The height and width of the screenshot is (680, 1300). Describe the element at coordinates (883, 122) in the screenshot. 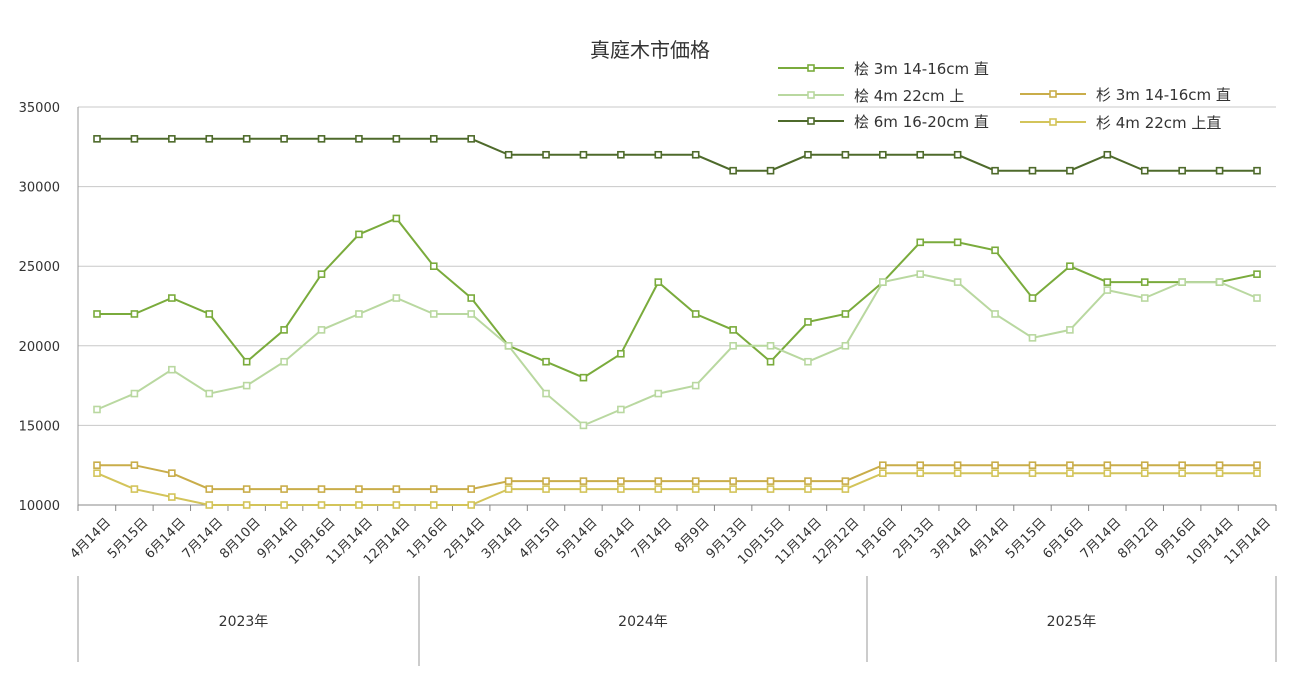

I see `legend-item: 桧 6m 16-20cm 直` at that location.